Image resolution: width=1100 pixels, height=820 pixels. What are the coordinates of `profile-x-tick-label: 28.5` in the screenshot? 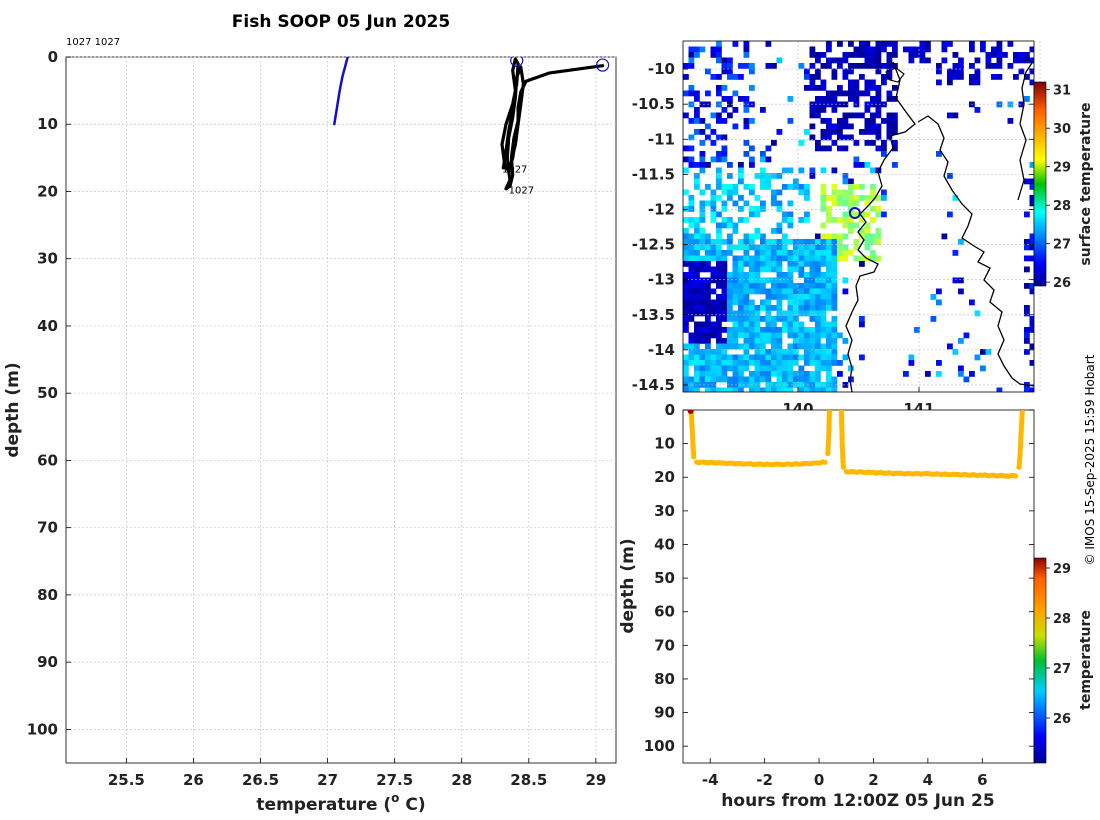 It's located at (528, 780).